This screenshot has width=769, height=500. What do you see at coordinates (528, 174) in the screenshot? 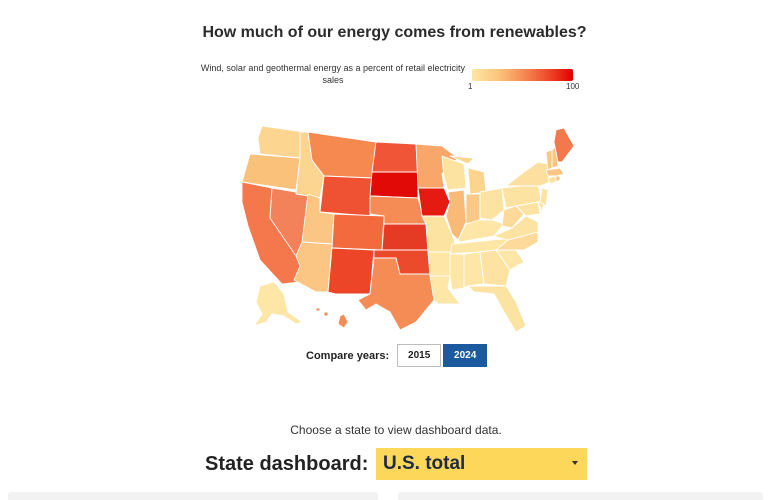
I see `state-NY` at bounding box center [528, 174].